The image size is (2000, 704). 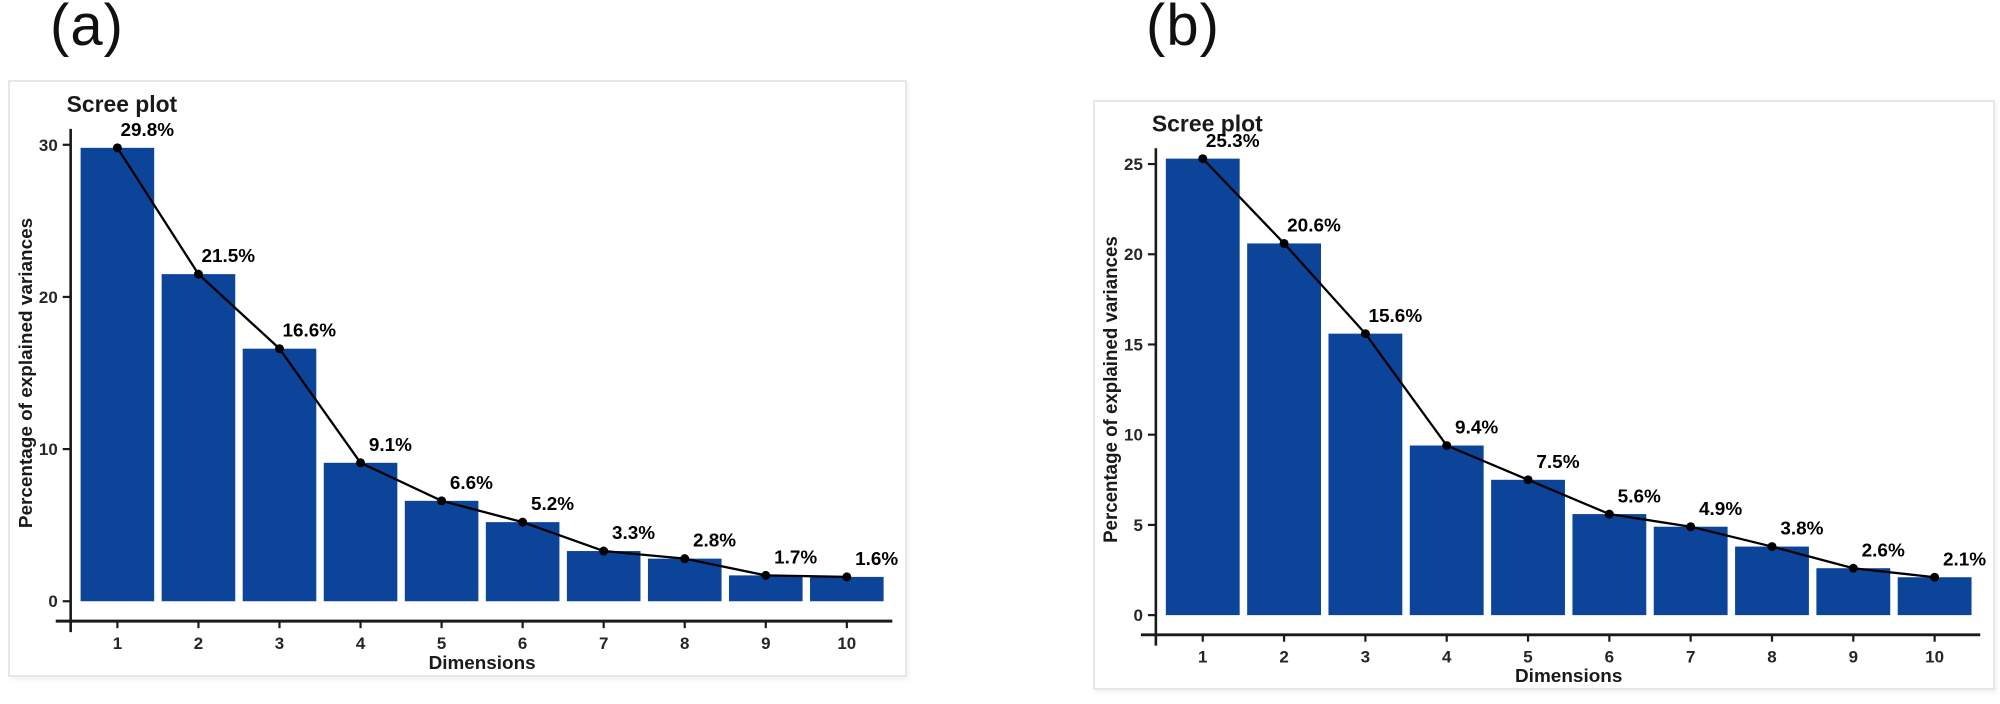 What do you see at coordinates (552, 504) in the screenshot?
I see `data-label-dim-6: 5.2%` at bounding box center [552, 504].